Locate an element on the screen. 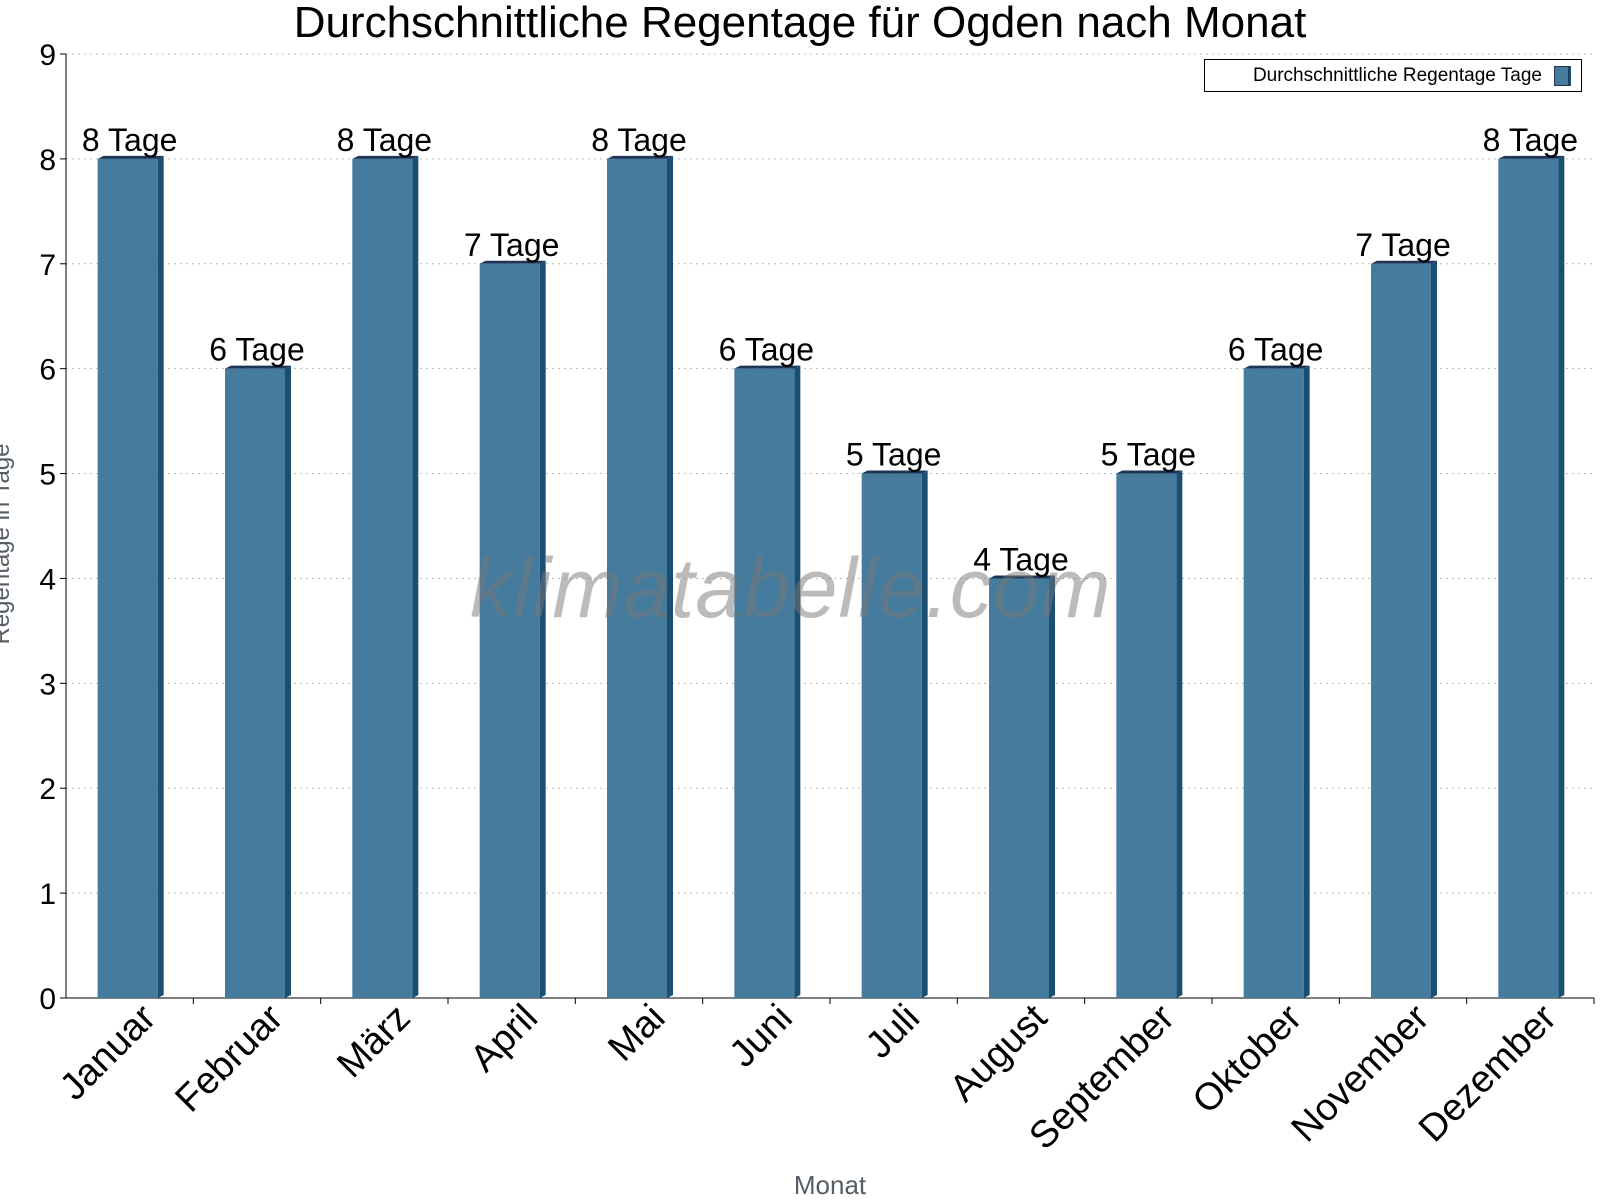  y-tick-label: 3 is located at coordinates (47, 684).